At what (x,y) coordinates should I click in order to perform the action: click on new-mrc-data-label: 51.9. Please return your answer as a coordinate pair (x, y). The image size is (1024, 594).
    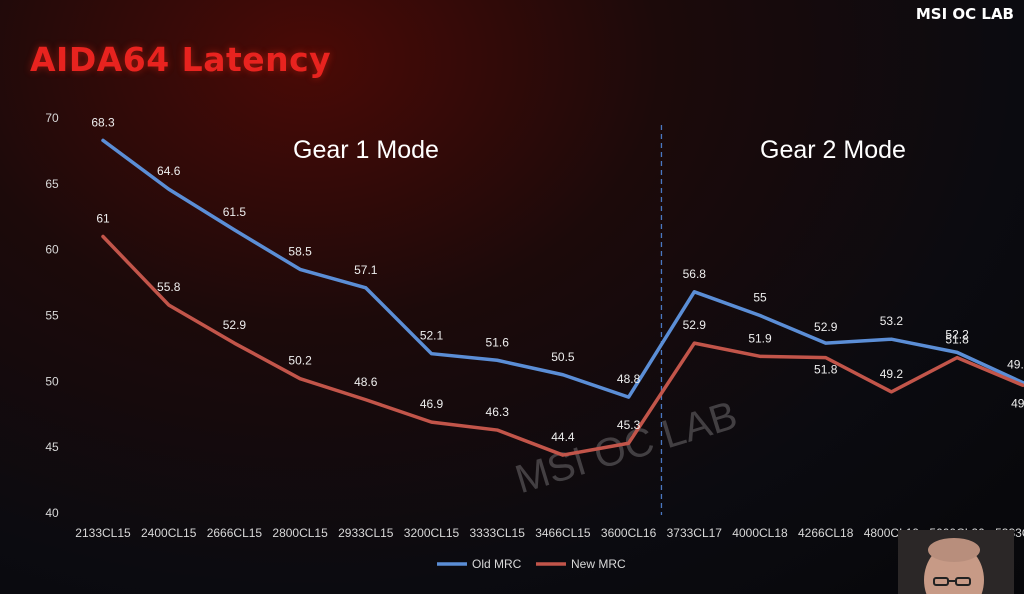
    Looking at the image, I should click on (760, 338).